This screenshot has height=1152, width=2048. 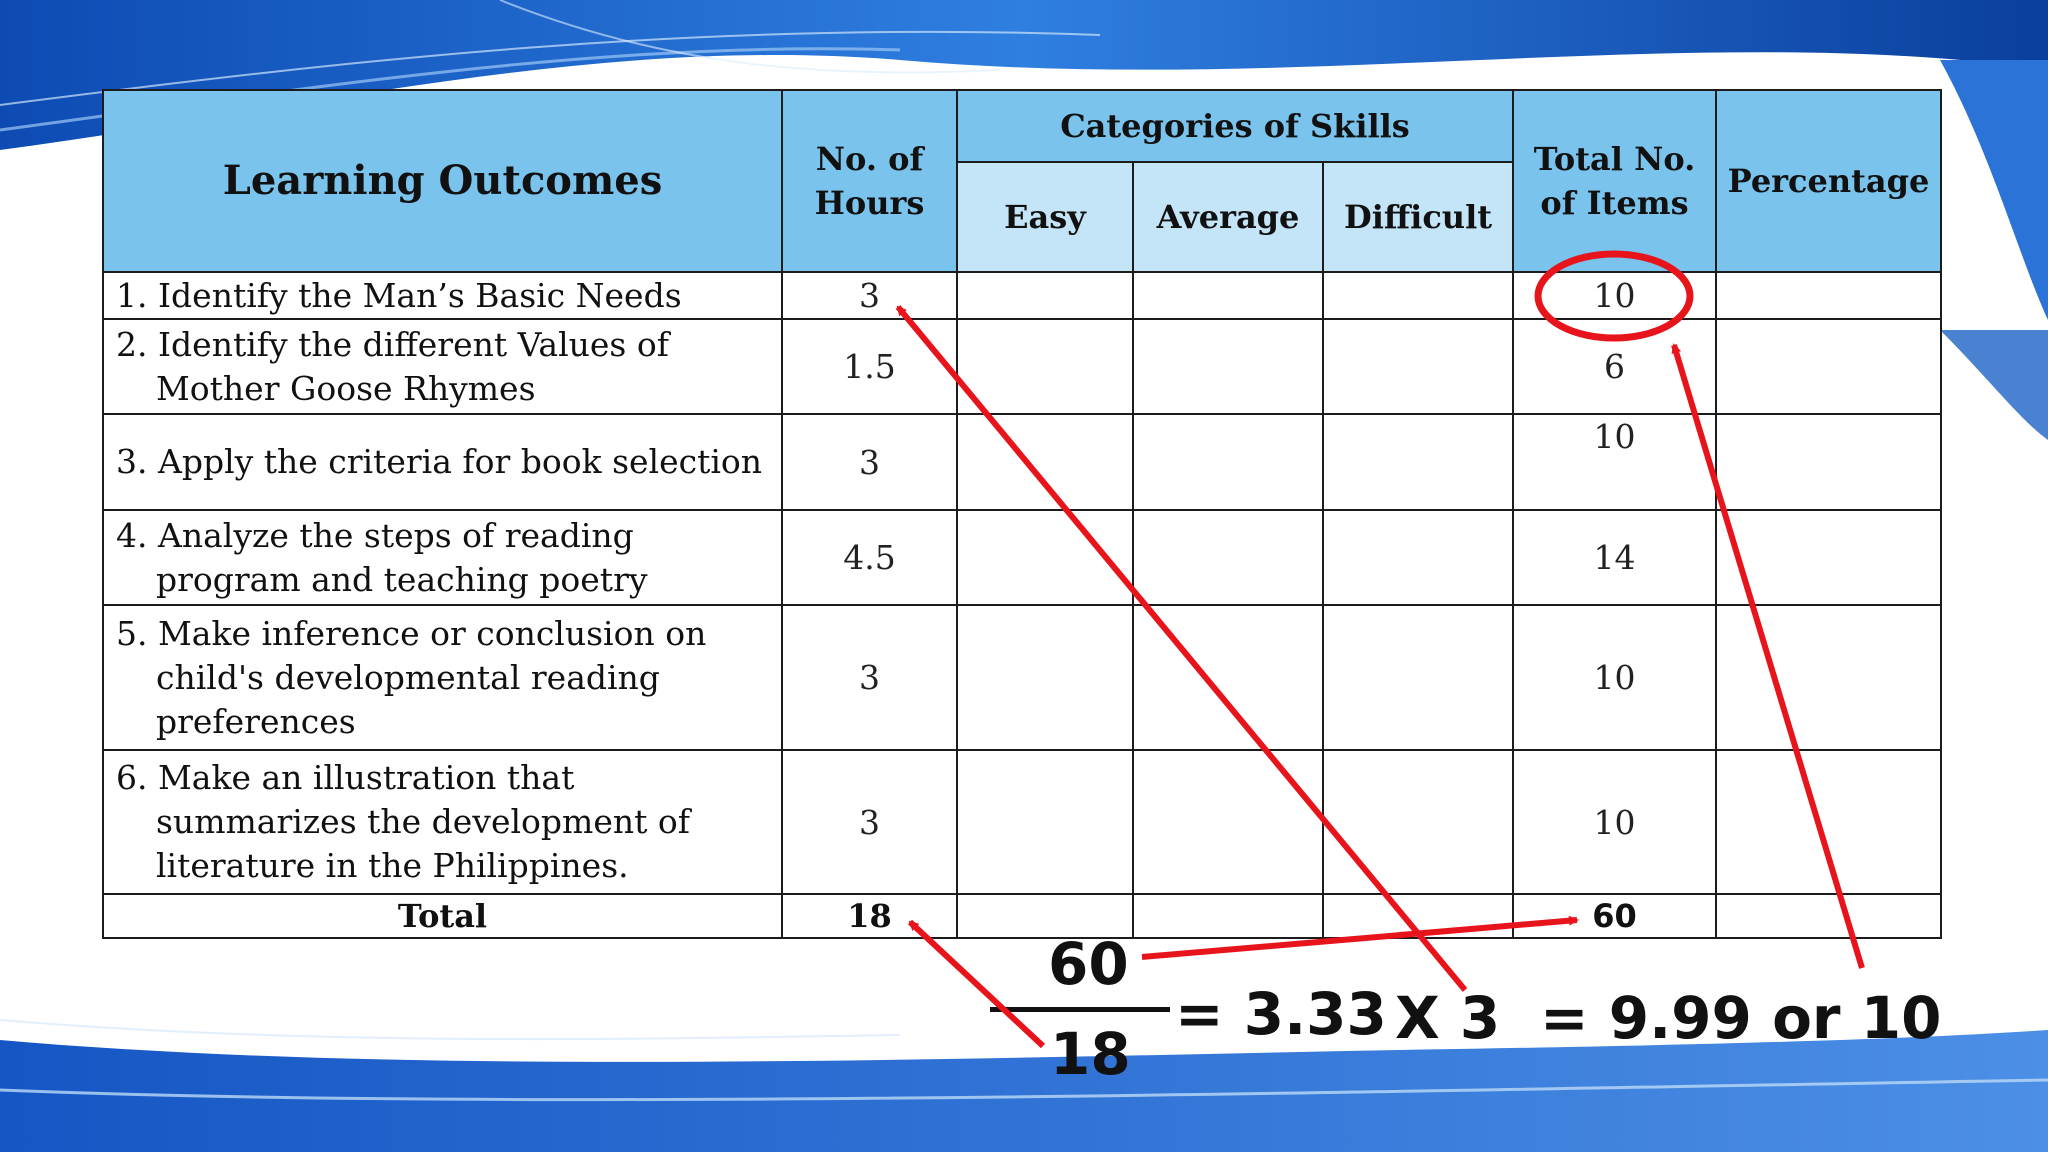 What do you see at coordinates (1235, 126) in the screenshot?
I see `header-categories-of-skills: Categories of Skills` at bounding box center [1235, 126].